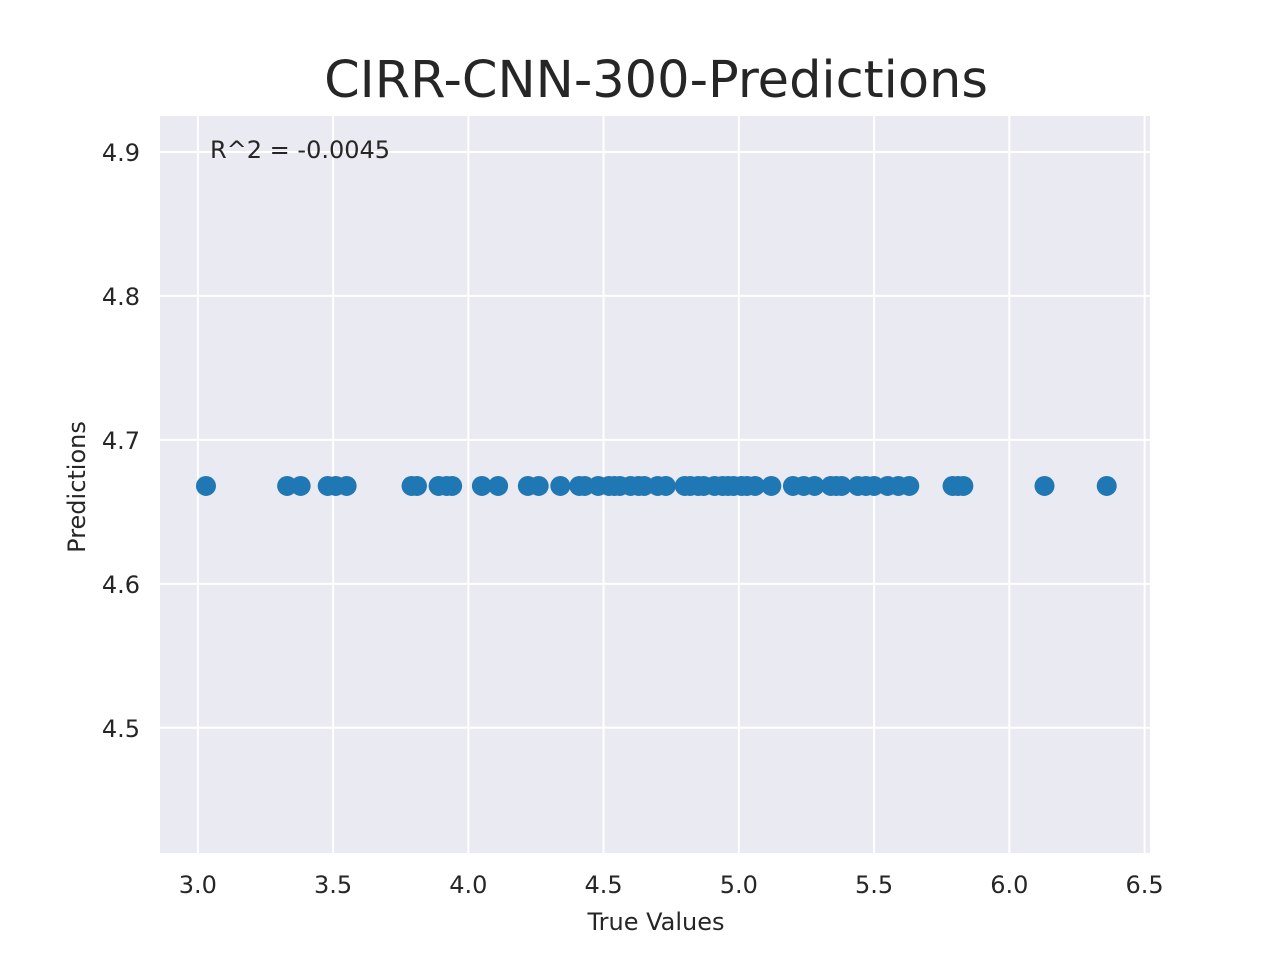  Describe the element at coordinates (739, 885) in the screenshot. I see `x-tick-label: 5.0` at that location.